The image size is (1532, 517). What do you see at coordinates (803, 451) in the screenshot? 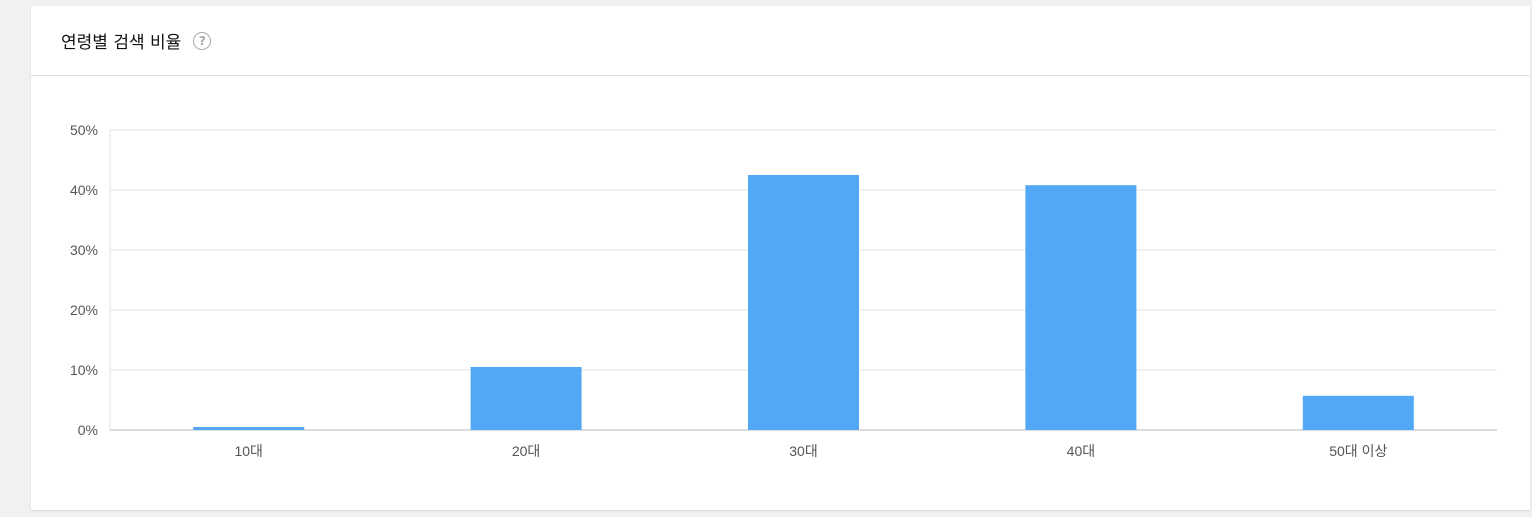
I see `x-tick-label: 30대` at bounding box center [803, 451].